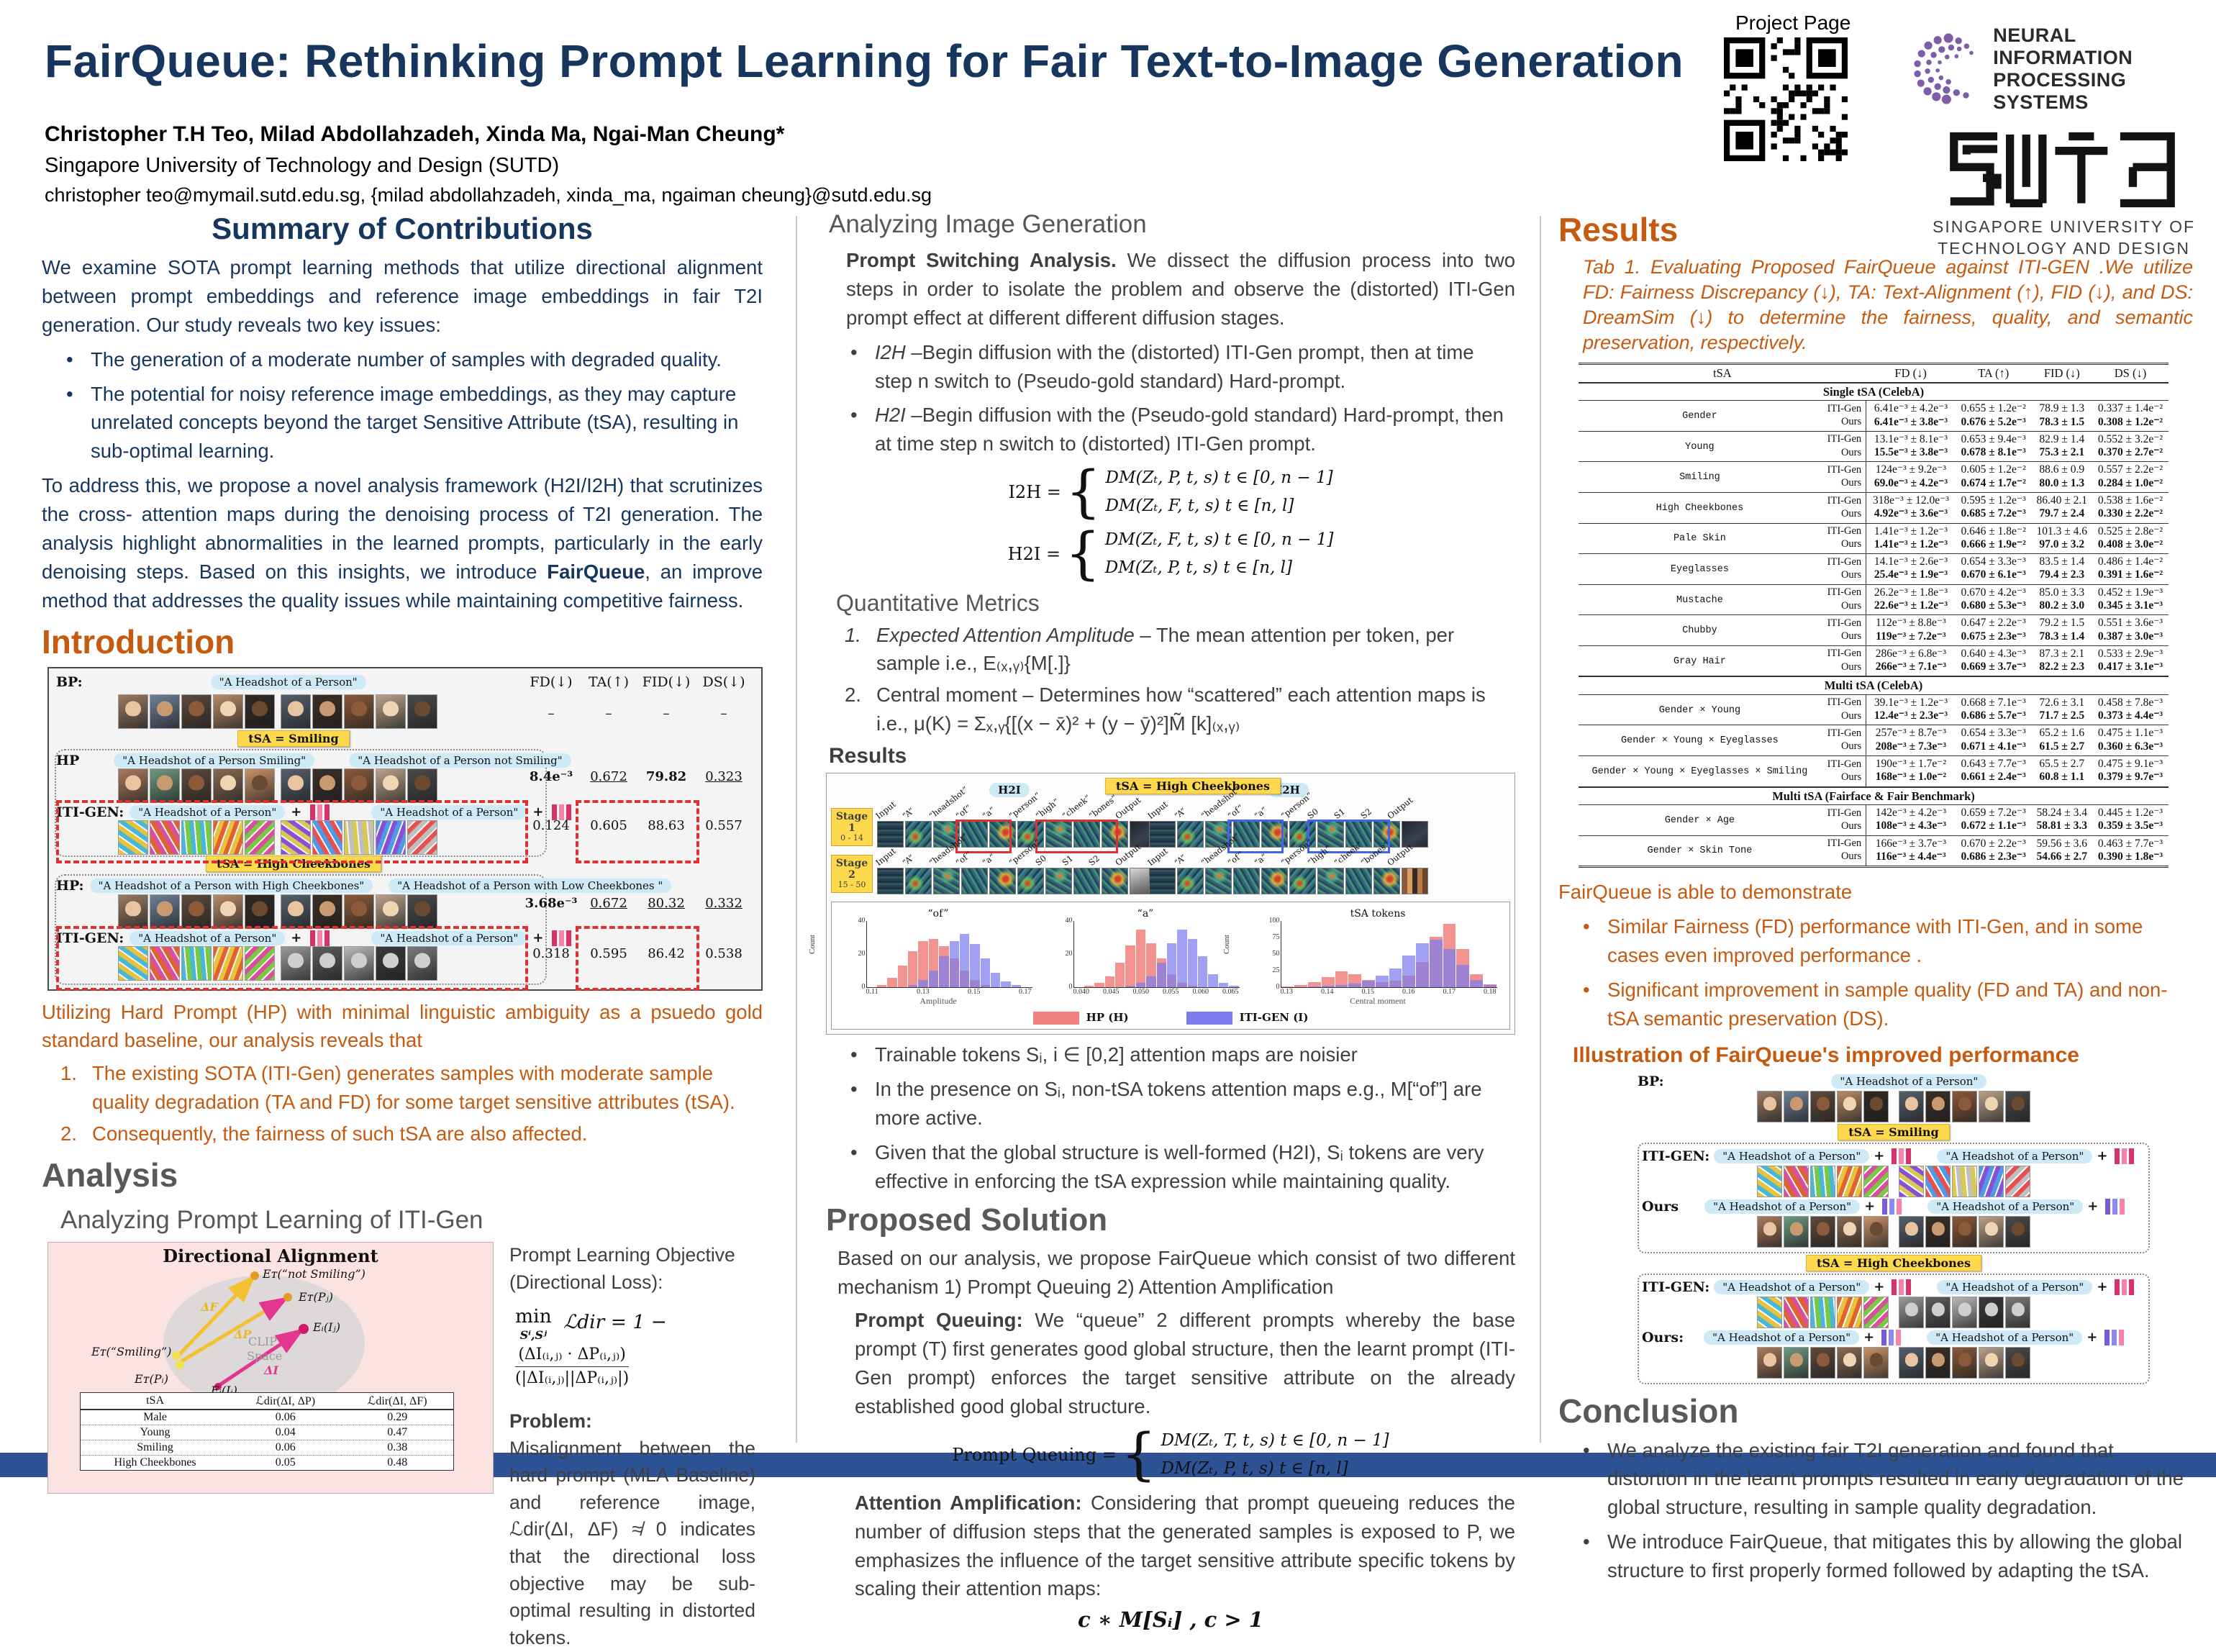 The height and width of the screenshot is (1652, 2216). I want to click on tsa-name: Gender × Skin Tone, so click(1700, 851).